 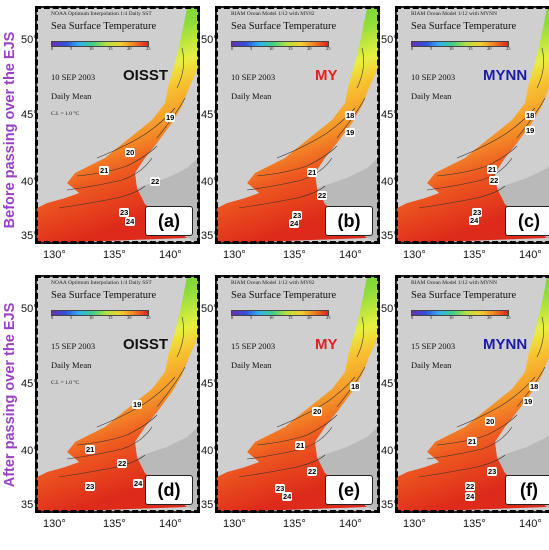 I want to click on panel-letter: (b), so click(x=349, y=221).